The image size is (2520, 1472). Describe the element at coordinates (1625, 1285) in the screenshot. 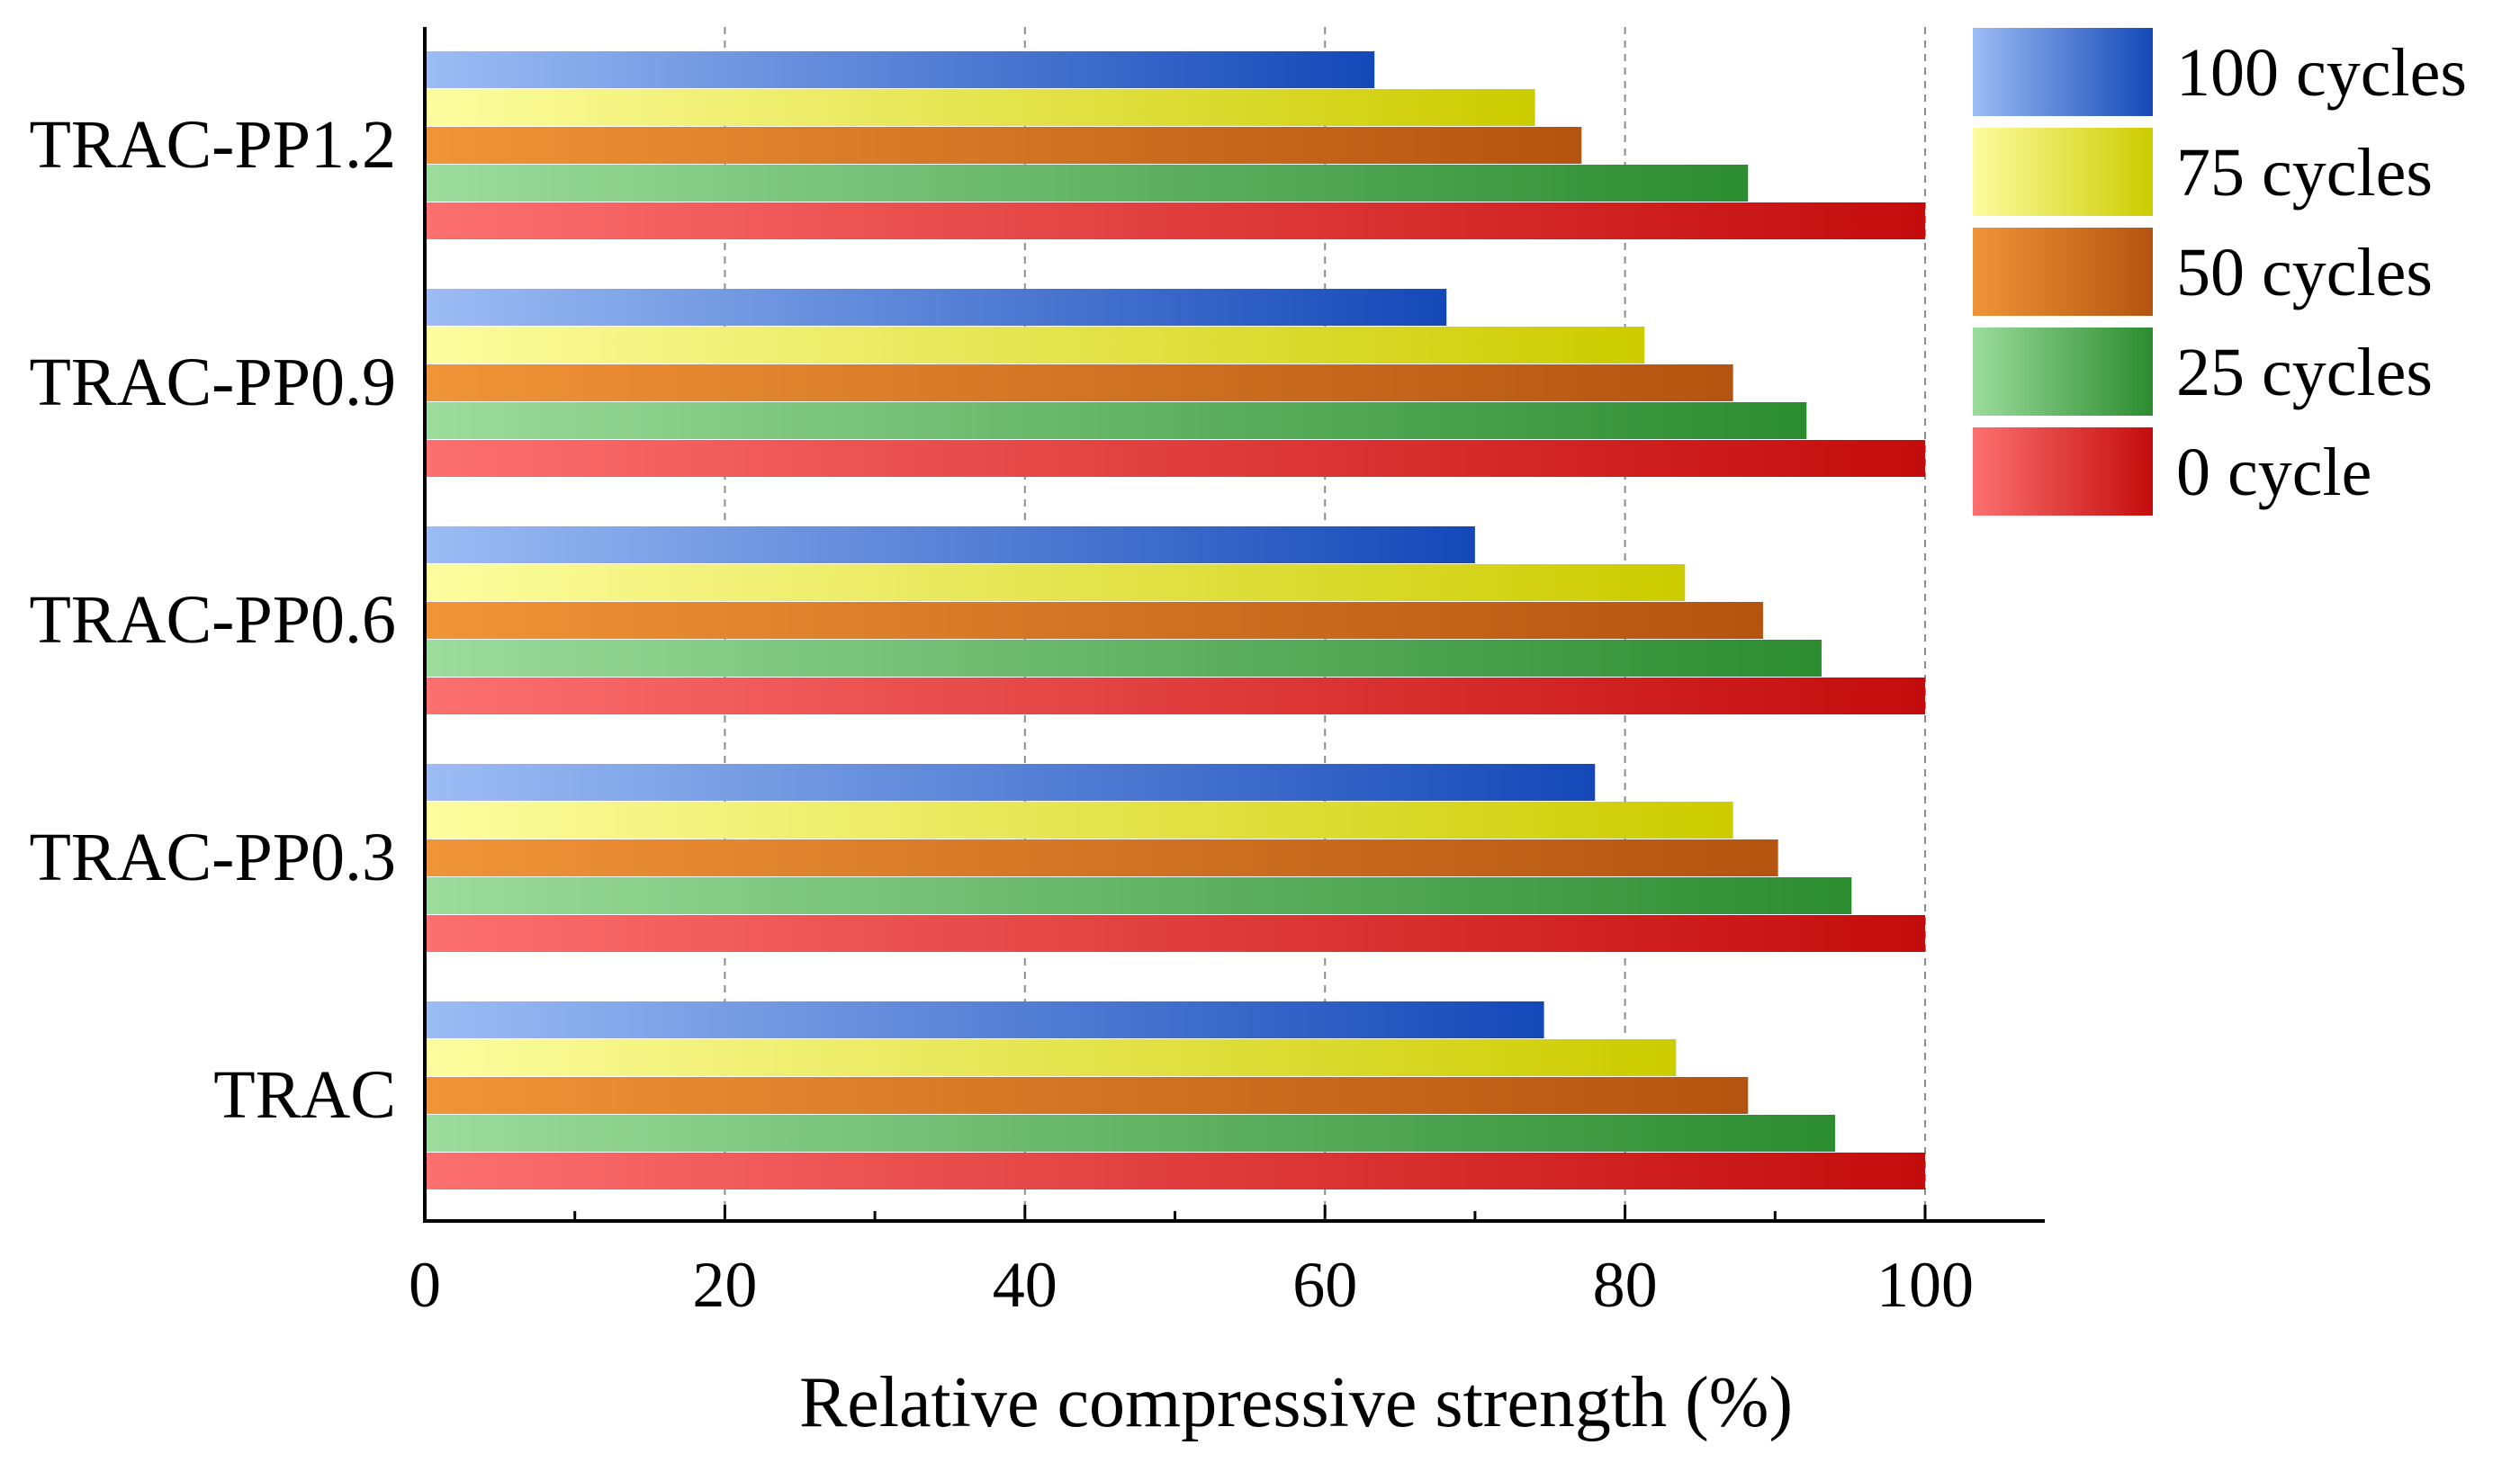

I see `x-tick-label: 80` at that location.